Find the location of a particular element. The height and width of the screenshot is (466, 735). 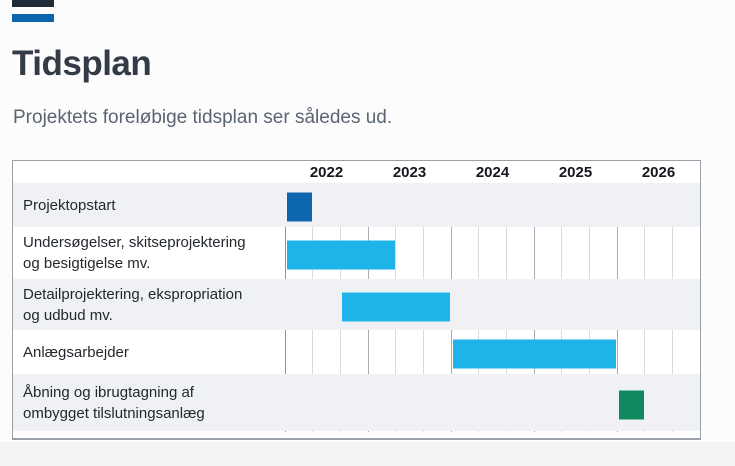

year-tick-label: 2026 is located at coordinates (658, 172).